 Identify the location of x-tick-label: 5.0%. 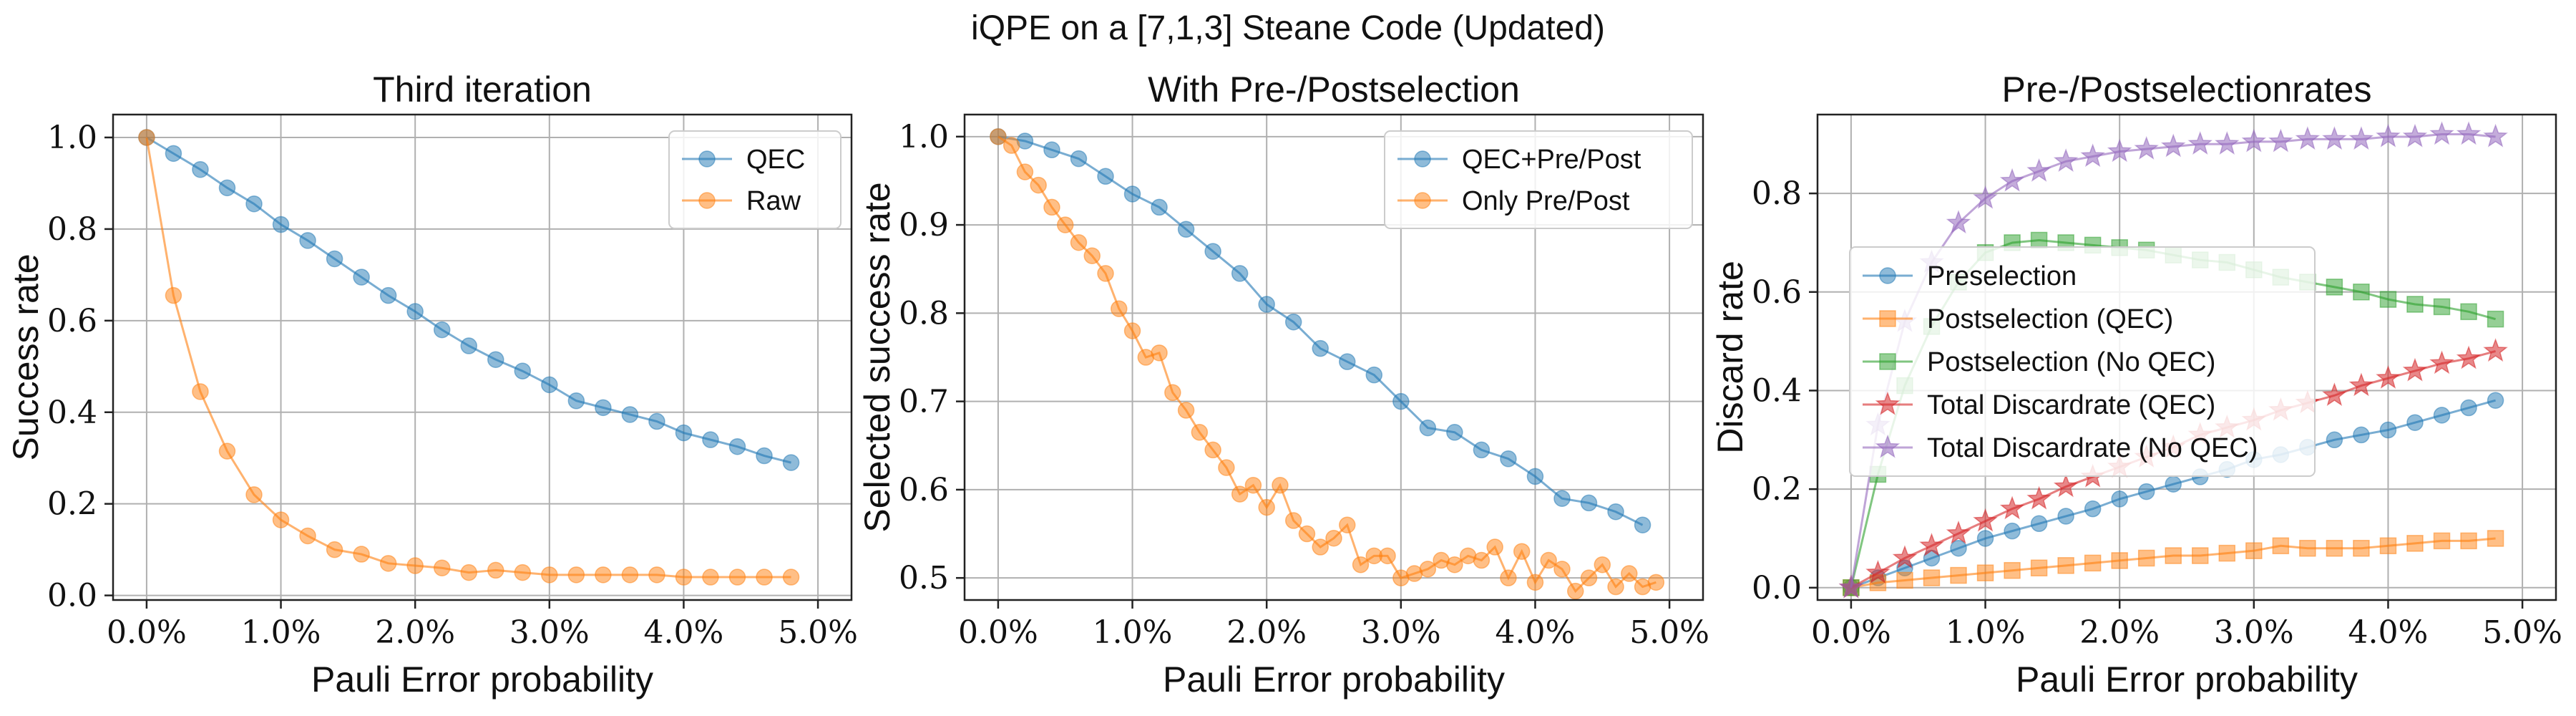
(1669, 632).